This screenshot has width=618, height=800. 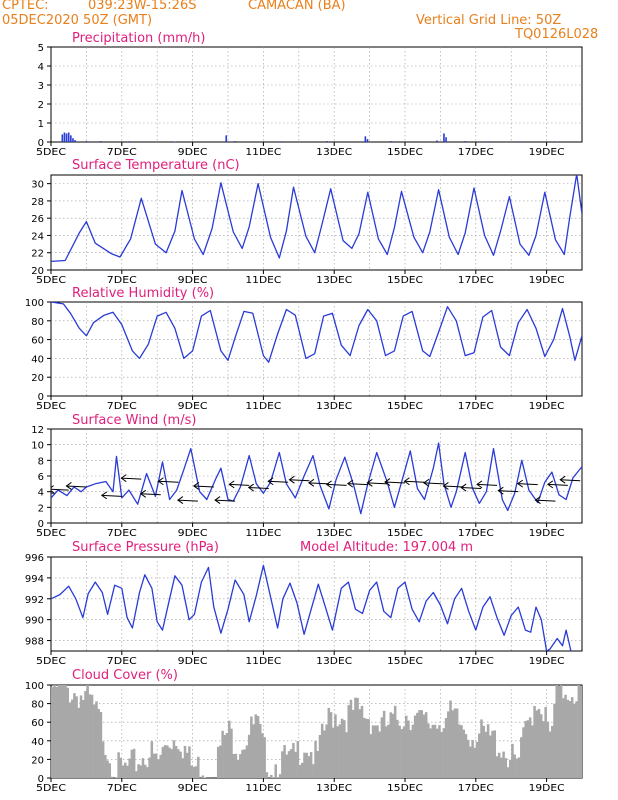 I want to click on panel-title: Surface Wind (m/s), so click(x=134, y=420).